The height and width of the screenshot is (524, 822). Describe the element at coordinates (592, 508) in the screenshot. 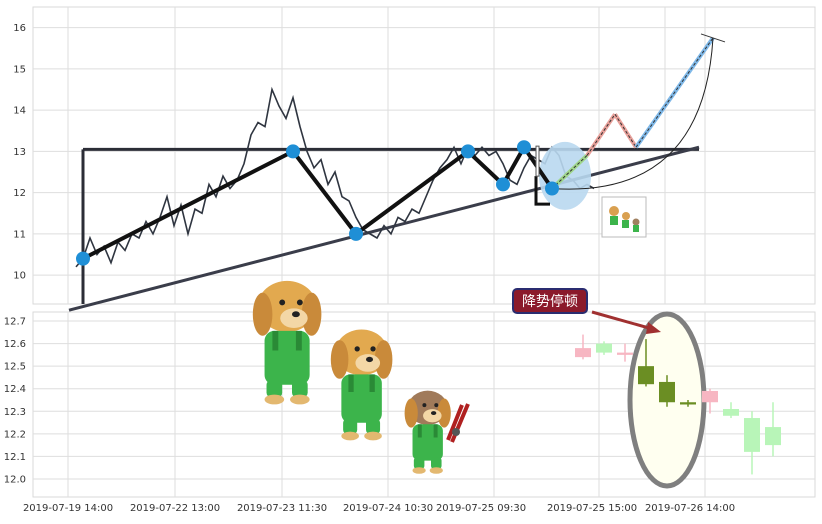

I see `x-tick-label: 2019-07-25 15:00` at that location.